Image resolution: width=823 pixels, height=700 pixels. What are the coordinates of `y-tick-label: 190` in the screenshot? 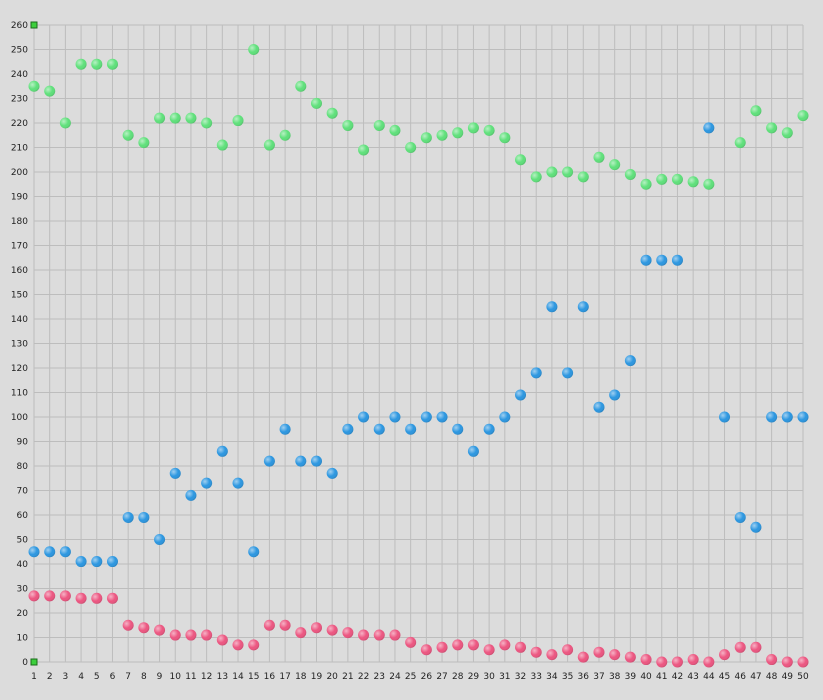 It's located at (19, 198).